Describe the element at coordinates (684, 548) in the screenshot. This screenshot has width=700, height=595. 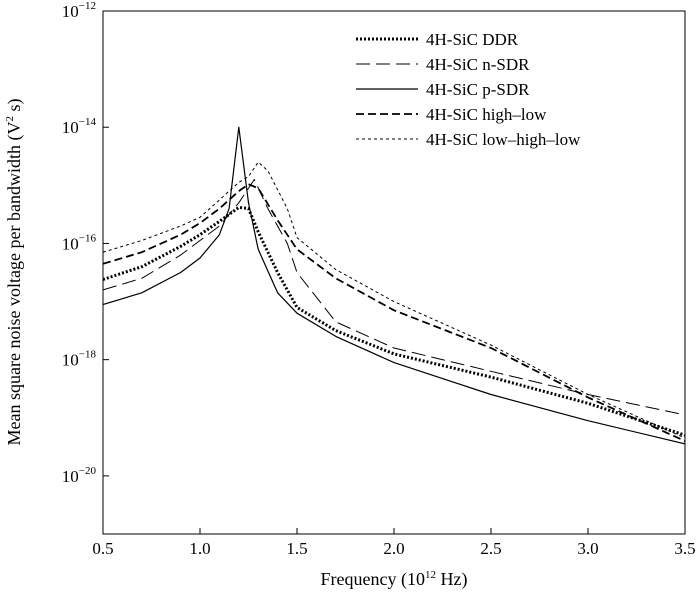
I see `x-tick-label: 3.5` at that location.